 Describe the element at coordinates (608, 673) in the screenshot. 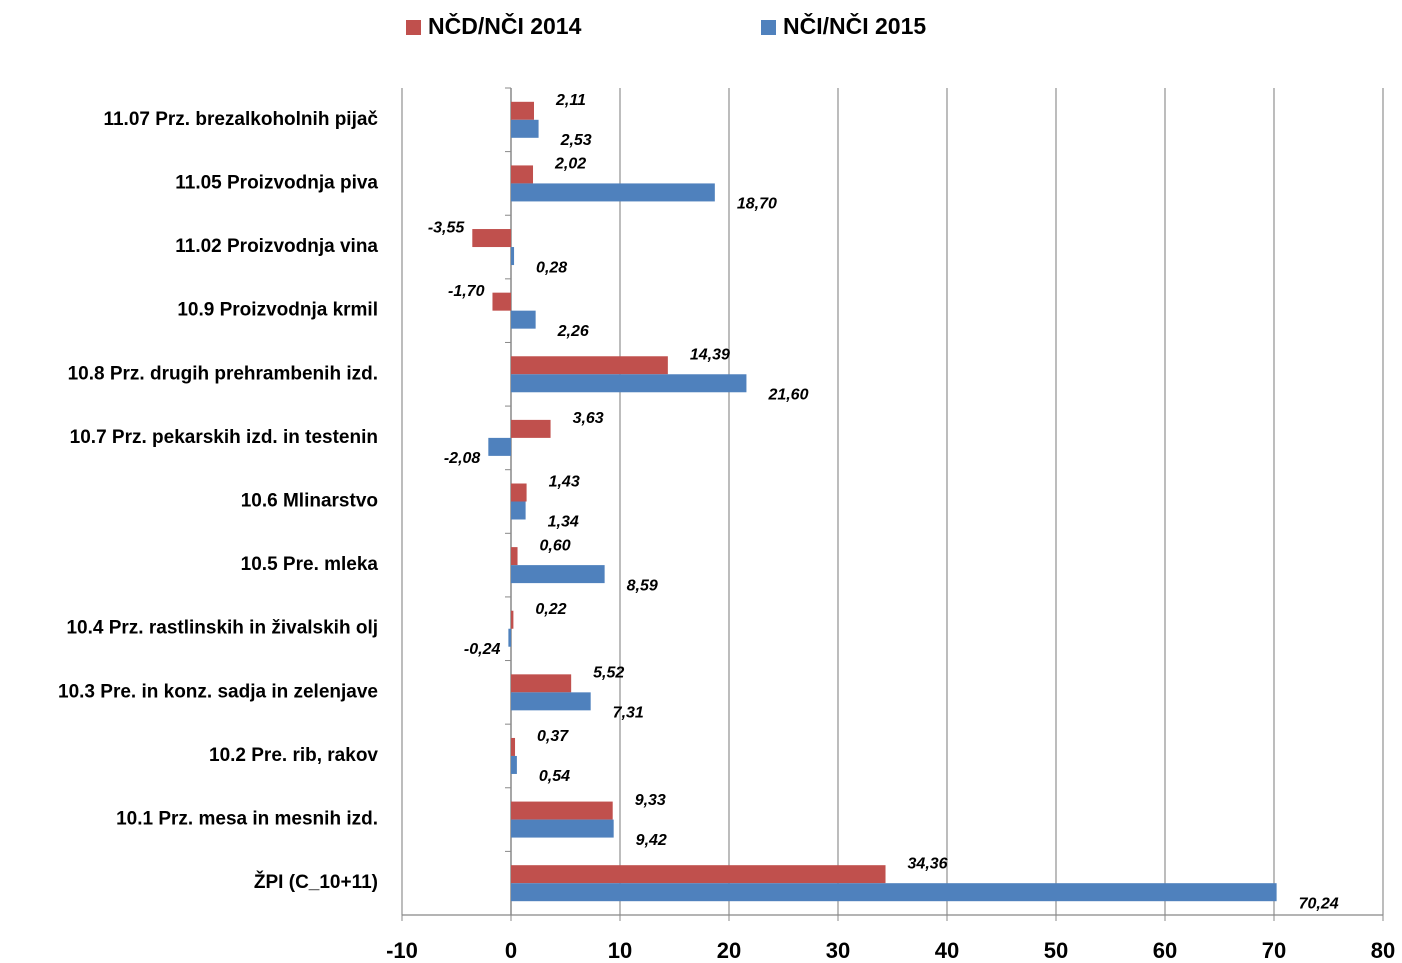

I see `value-label: 5,52` at that location.